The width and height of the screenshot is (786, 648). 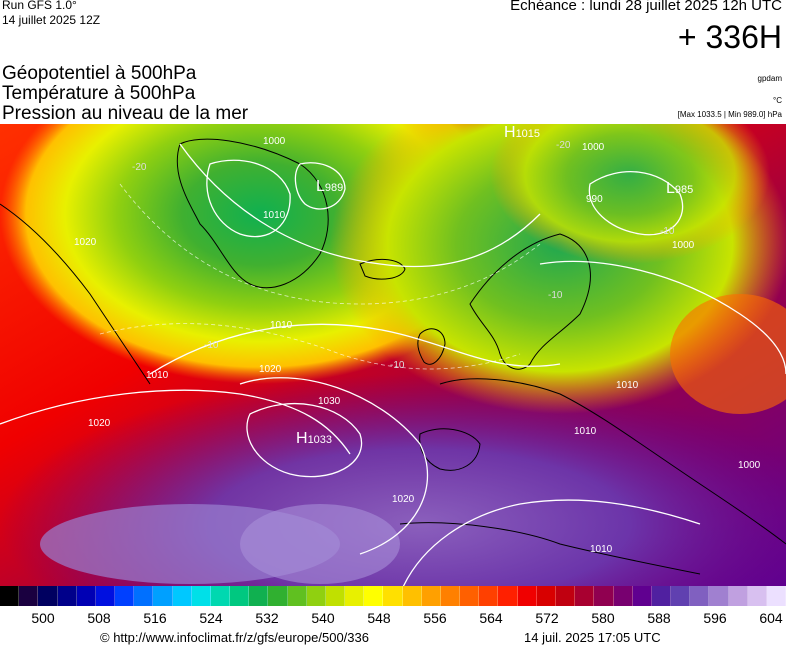 I want to click on colorbar, so click(x=393, y=596).